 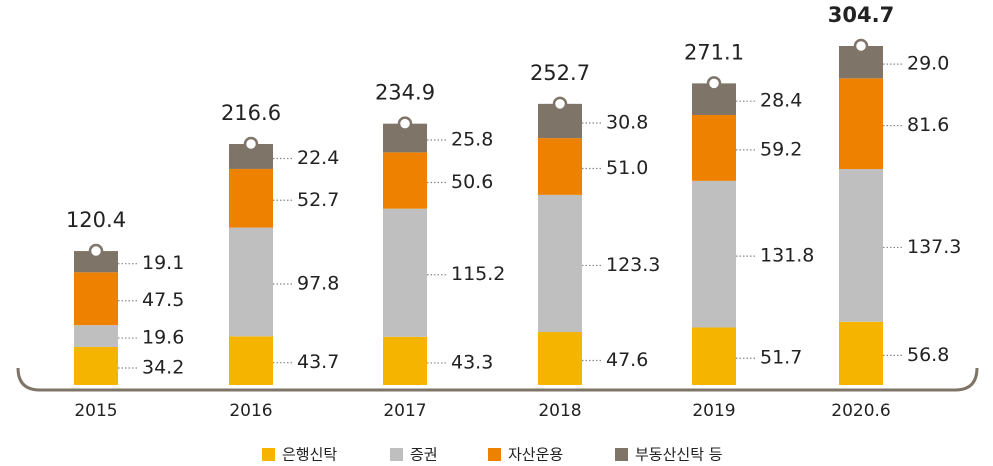 I want to click on baseline-bracket, so click(x=497, y=379).